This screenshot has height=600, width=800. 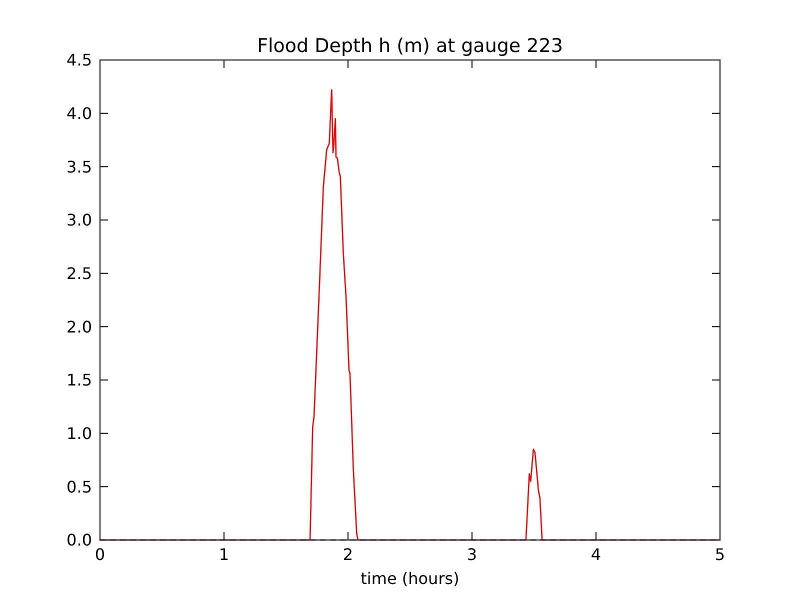 I want to click on y-tick-label: 1.0, so click(x=79, y=433).